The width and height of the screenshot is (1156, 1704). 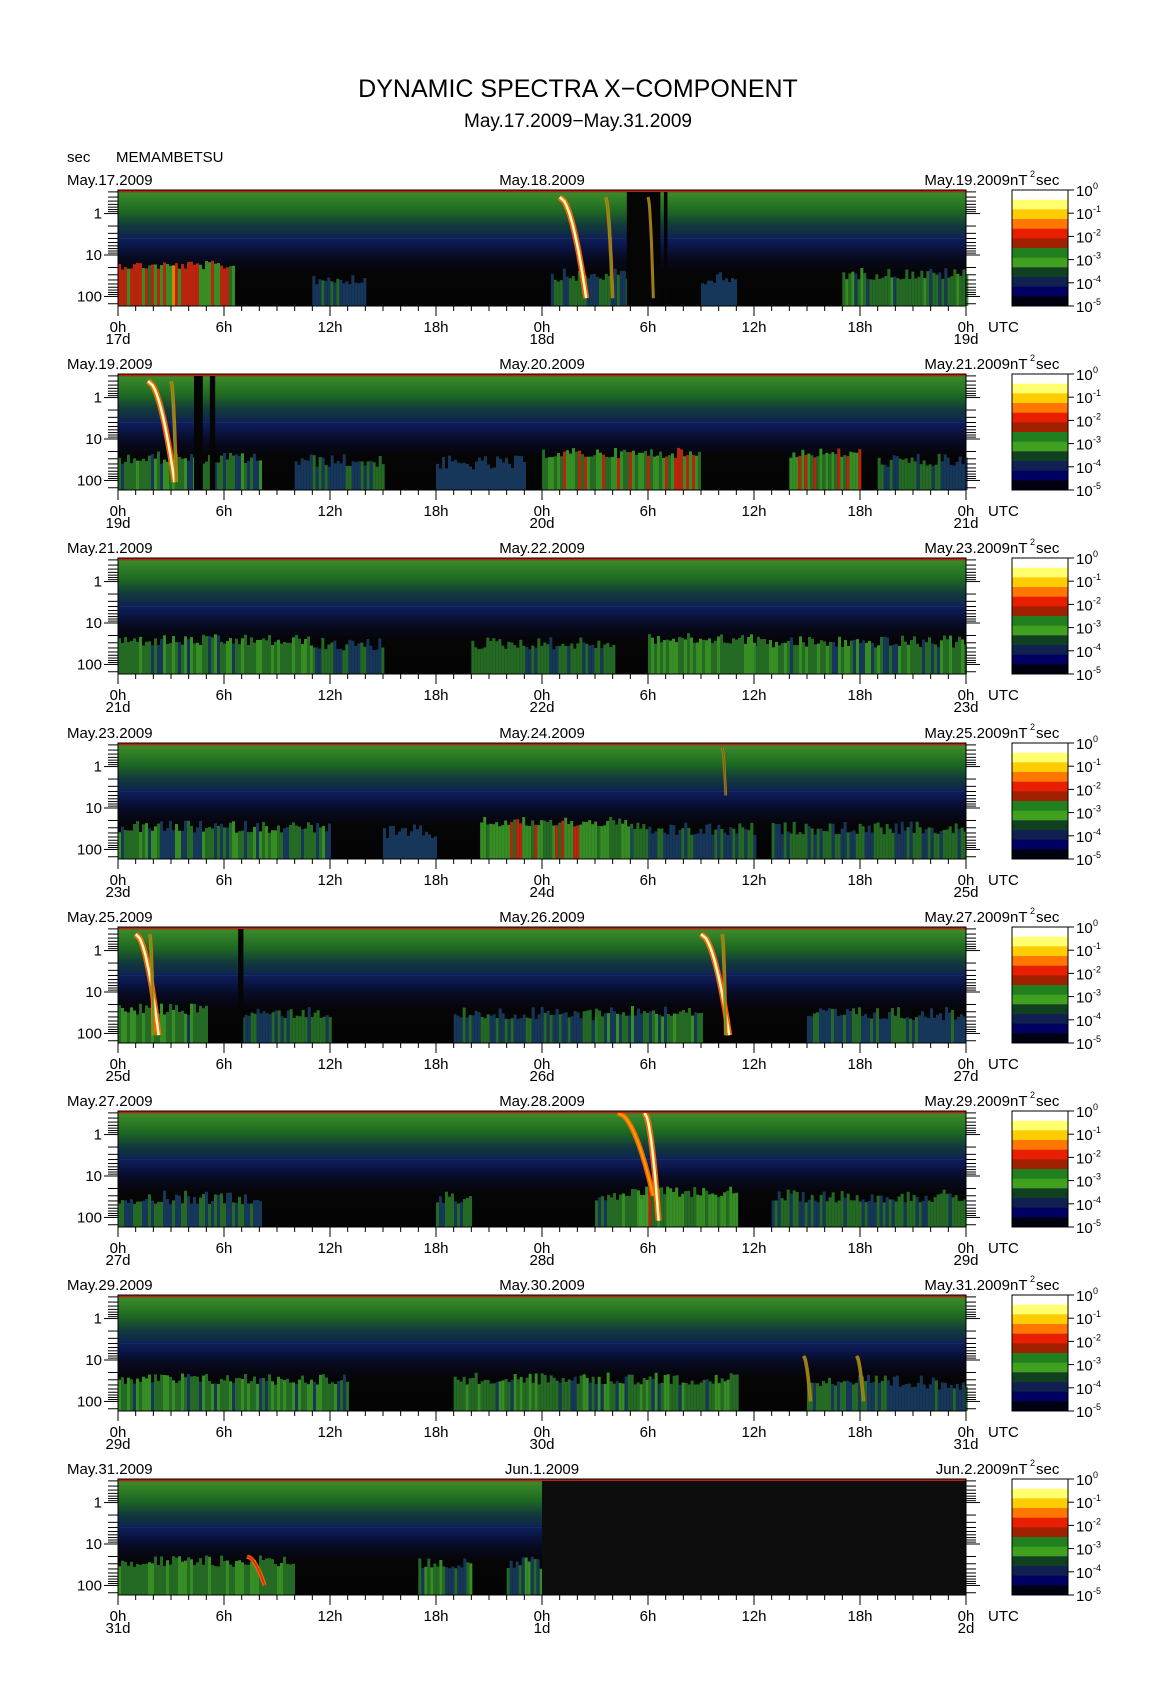 What do you see at coordinates (117, 1444) in the screenshot?
I see `day-label: 29d` at bounding box center [117, 1444].